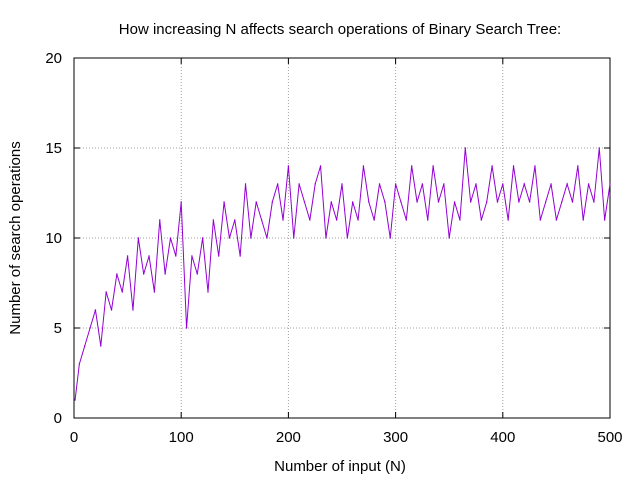  Describe the element at coordinates (609, 437) in the screenshot. I see `x-tick-label: 500` at that location.